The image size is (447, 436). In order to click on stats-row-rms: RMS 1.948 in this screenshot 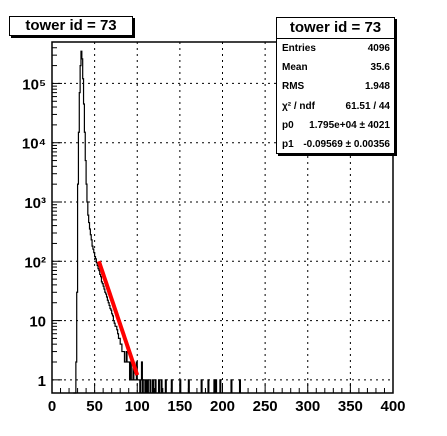, I will do `click(335, 86)`.